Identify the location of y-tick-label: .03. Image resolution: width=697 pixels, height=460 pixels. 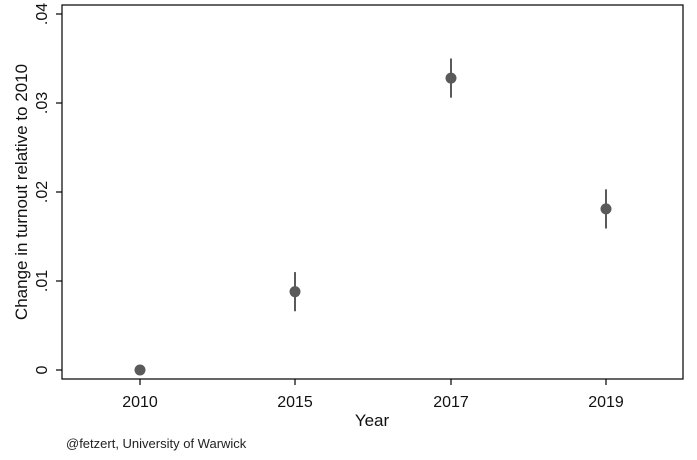
(42, 103).